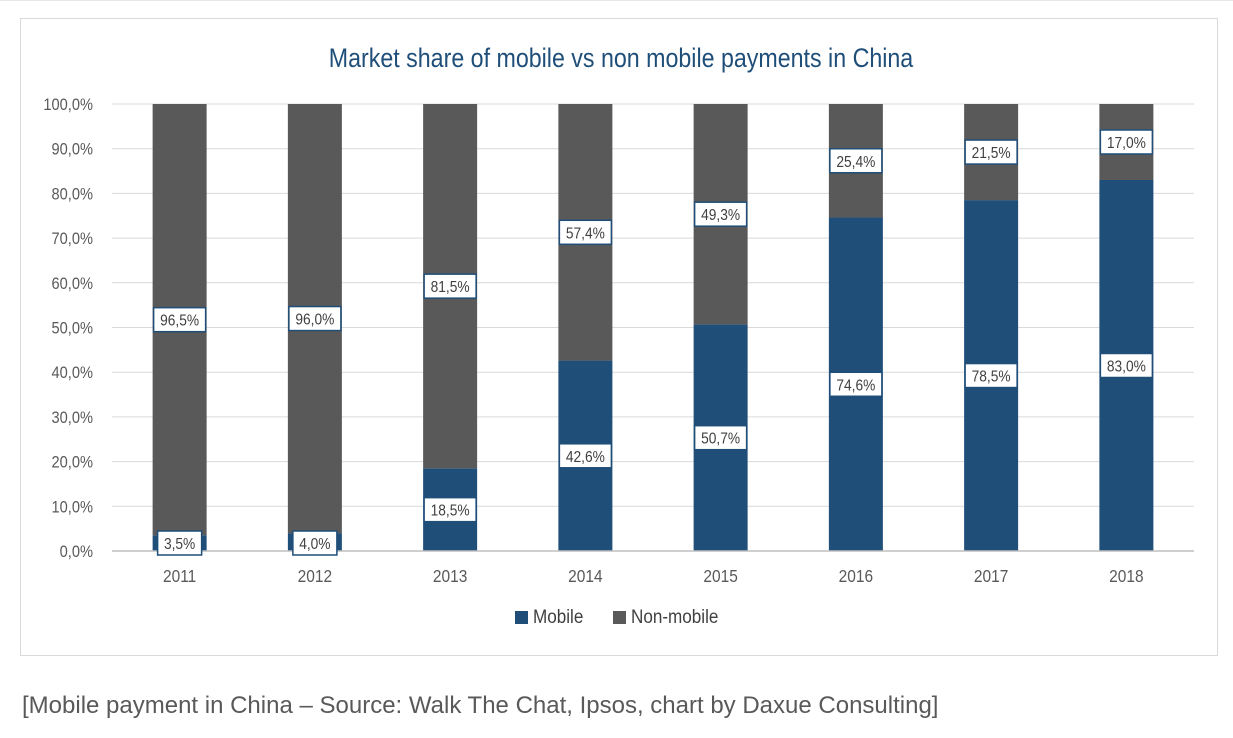  What do you see at coordinates (585, 576) in the screenshot?
I see `x-tick-label: 2014` at bounding box center [585, 576].